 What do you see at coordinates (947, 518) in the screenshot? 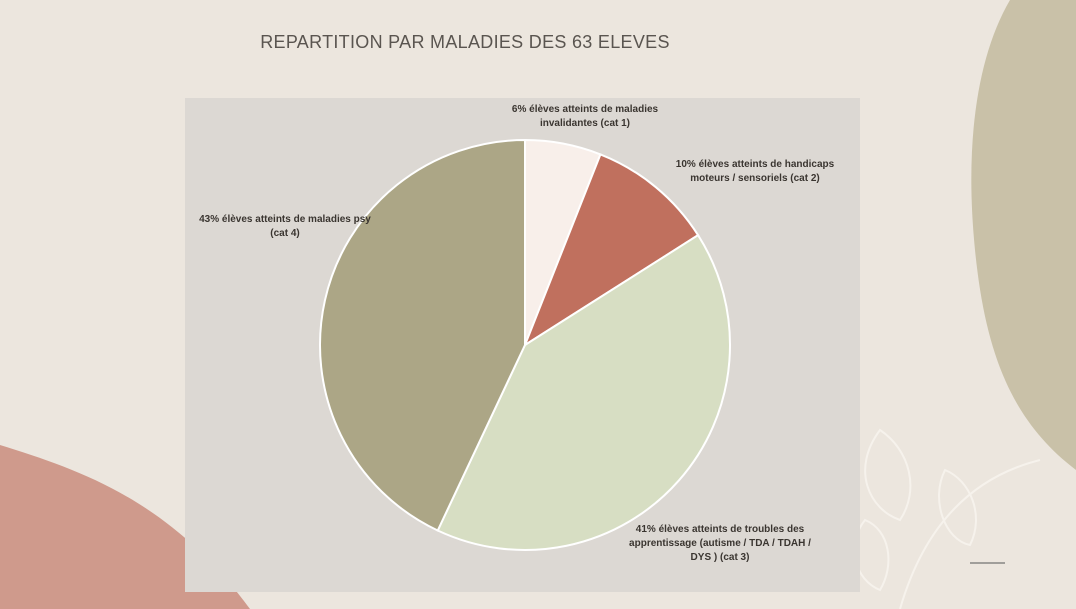
I see `decor-leaves` at bounding box center [947, 518].